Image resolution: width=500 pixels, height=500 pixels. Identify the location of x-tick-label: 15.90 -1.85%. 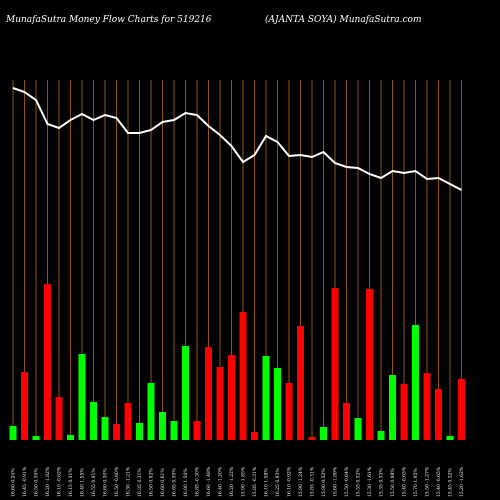
(244, 481).